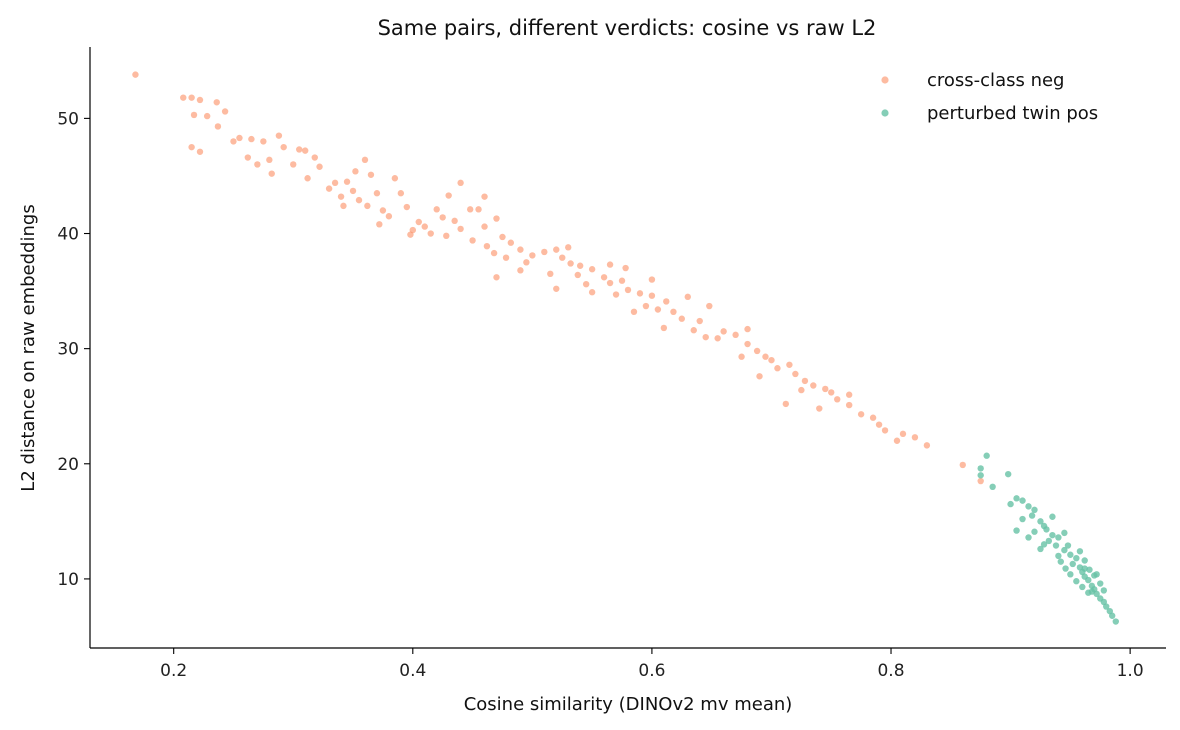 This screenshot has height=730, width=1180. I want to click on y-ticks: 10 20 30 40 50, so click(73, 349).